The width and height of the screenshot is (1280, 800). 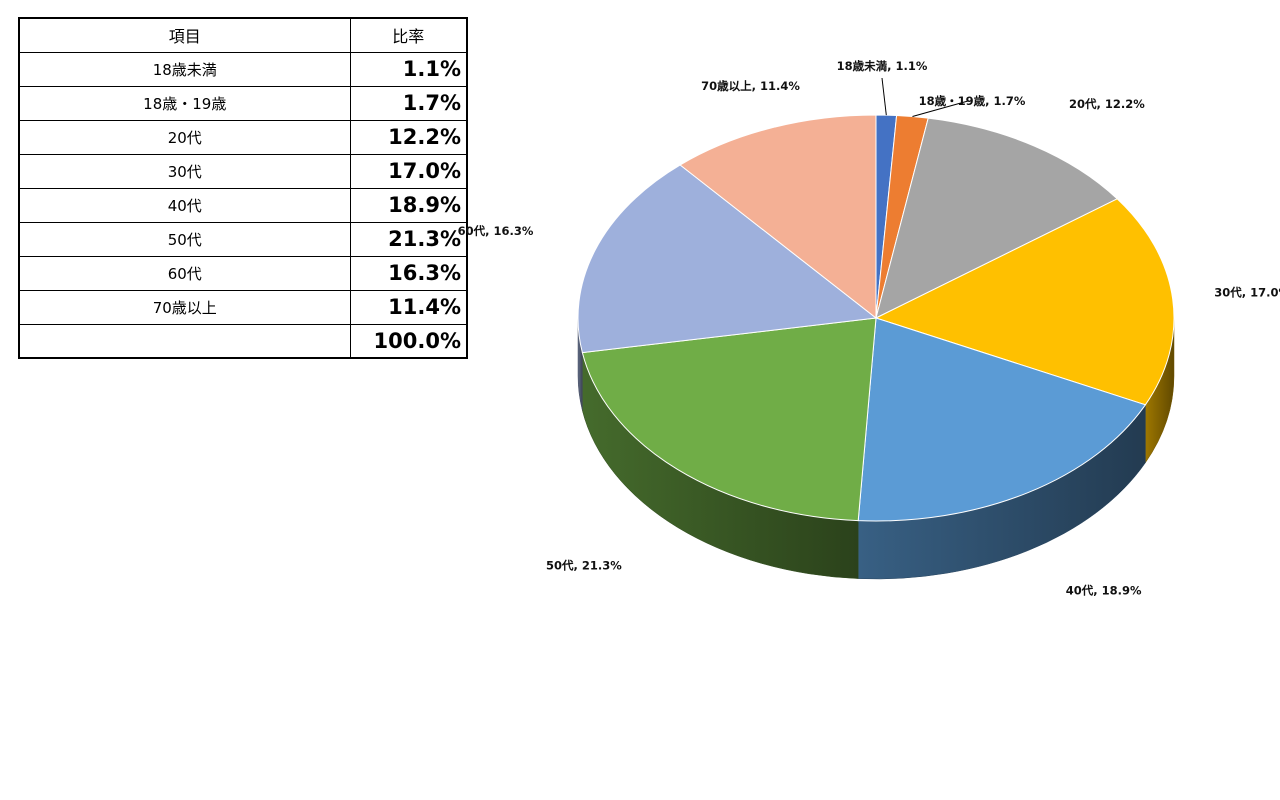 What do you see at coordinates (408, 137) in the screenshot?
I see `row-value: 12.2%` at bounding box center [408, 137].